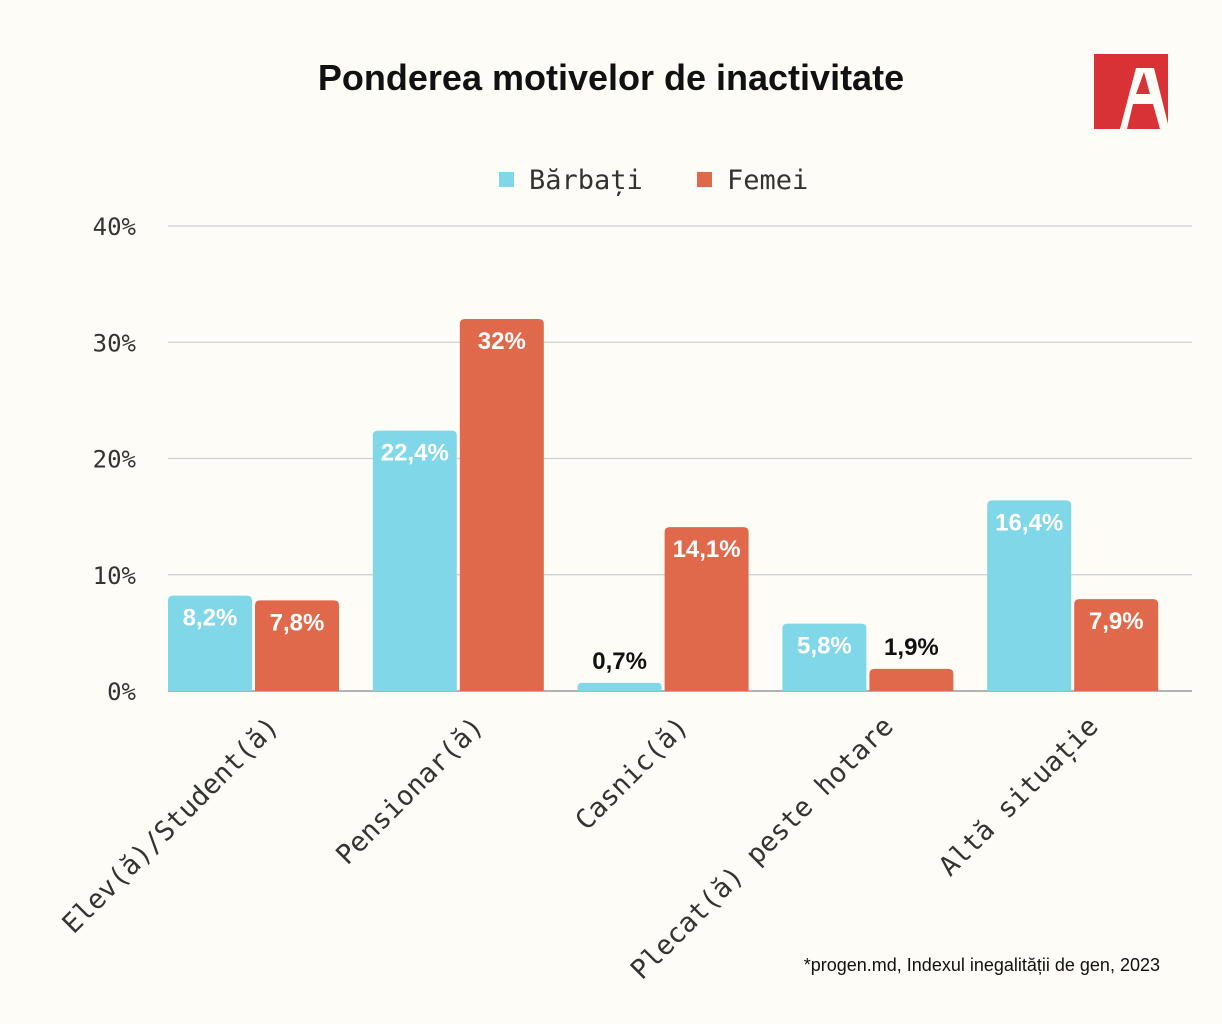 This screenshot has height=1024, width=1222. Describe the element at coordinates (121, 692) in the screenshot. I see `y-tick-label: 0%` at that location.